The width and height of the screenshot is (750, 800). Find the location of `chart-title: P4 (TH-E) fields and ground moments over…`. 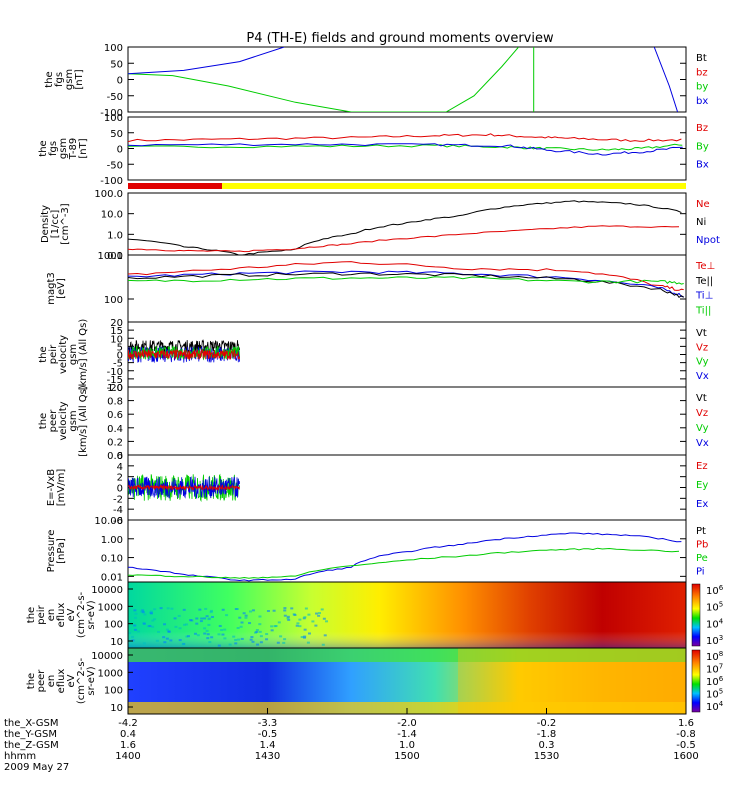

chart-title: P4 (TH-E) fields and ground moments over… is located at coordinates (400, 38).